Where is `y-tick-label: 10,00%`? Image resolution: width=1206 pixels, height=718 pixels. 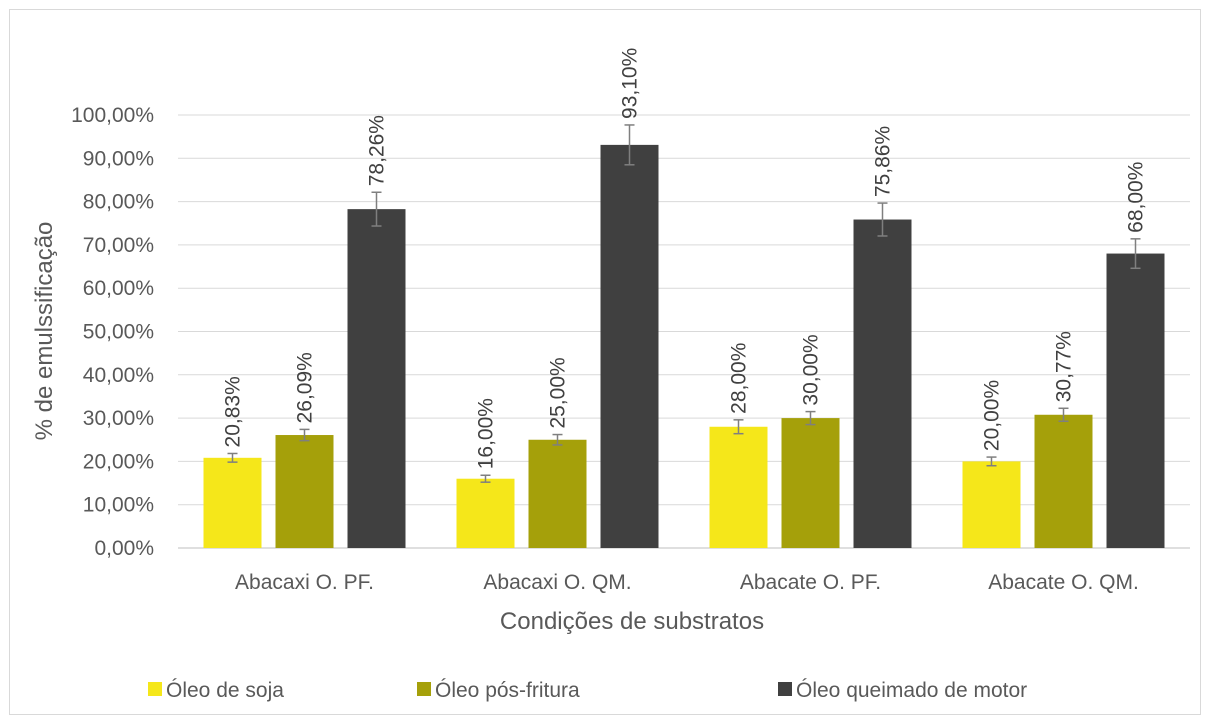
y-tick-label: 10,00% is located at coordinates (118, 505).